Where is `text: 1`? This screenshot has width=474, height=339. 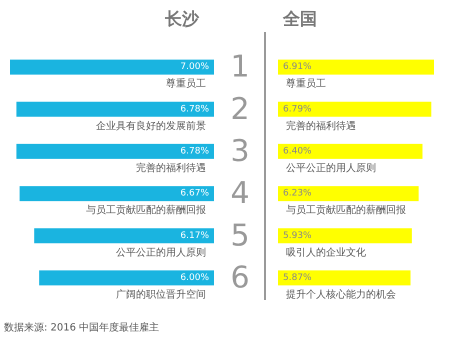
text: 1 is located at coordinates (240, 67).